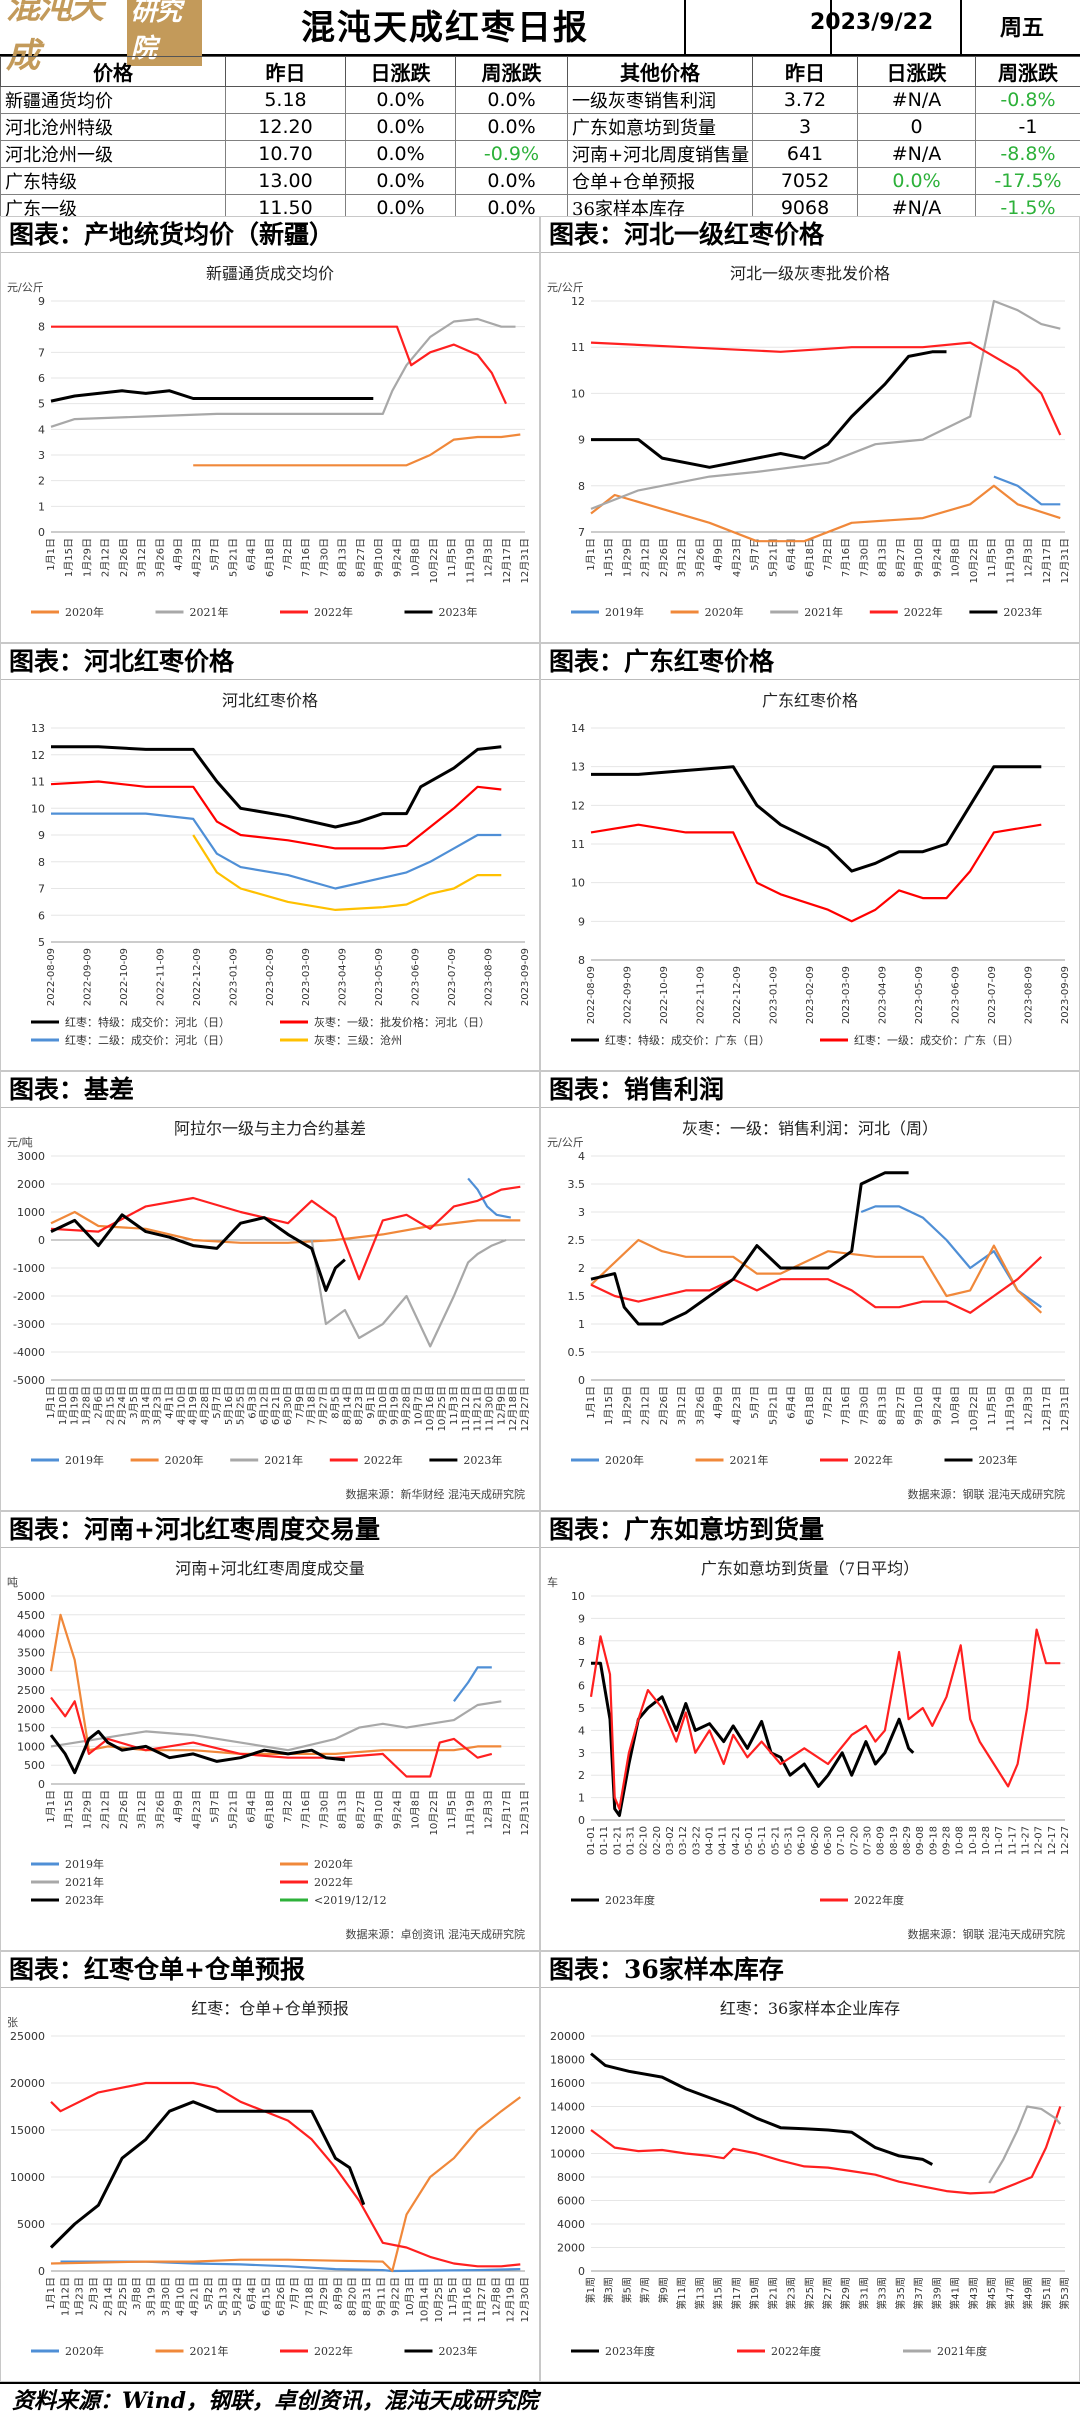 The width and height of the screenshot is (1080, 2418). Describe the element at coordinates (540, 127) in the screenshot. I see `price-table-row: 河北沧州特级 12.20 0.0% 0.0% 广东如意坊到货量 3 0 -1` at that location.